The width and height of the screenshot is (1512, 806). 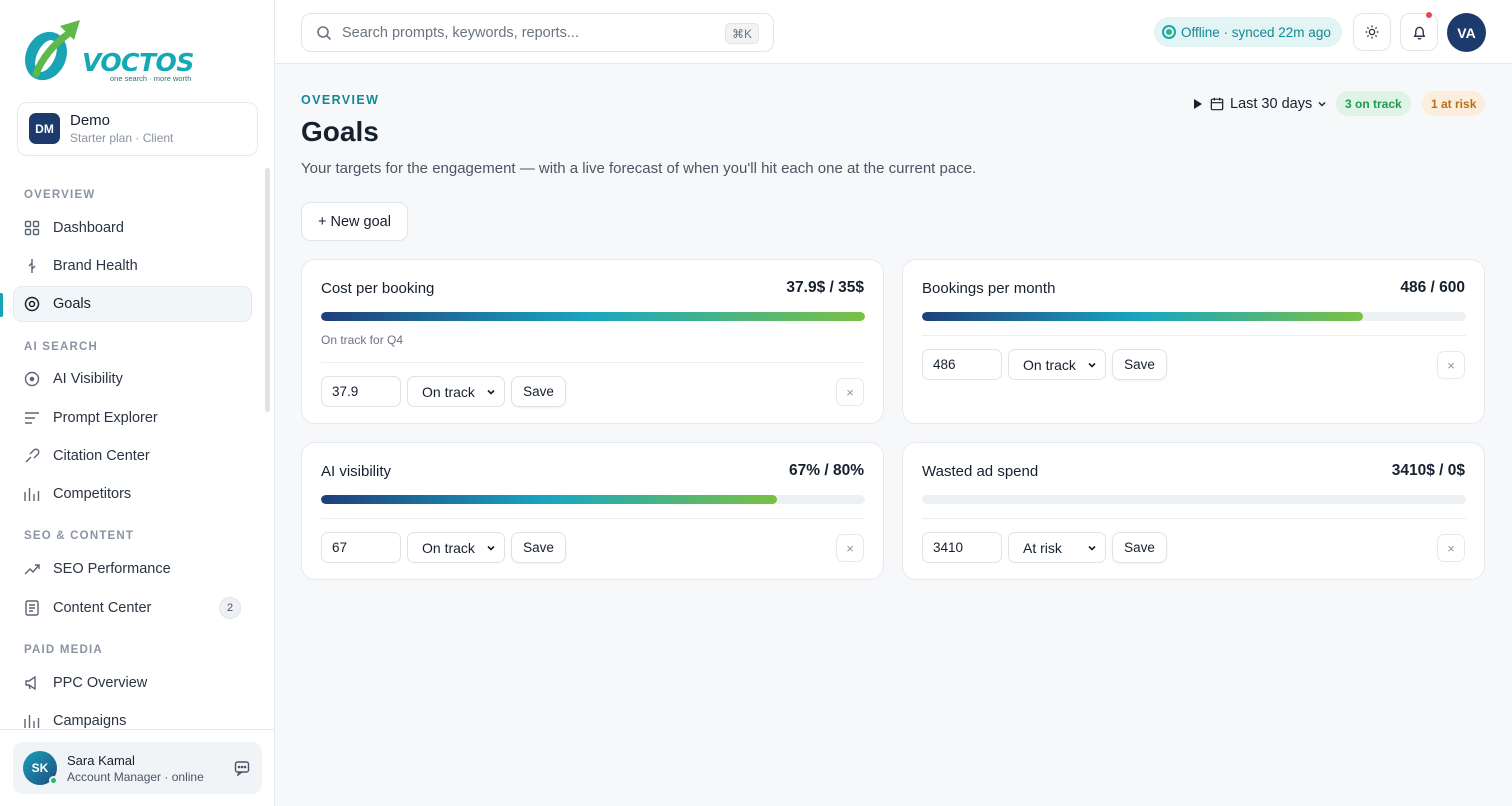 I want to click on goal-title: AI visibility, so click(x=356, y=471).